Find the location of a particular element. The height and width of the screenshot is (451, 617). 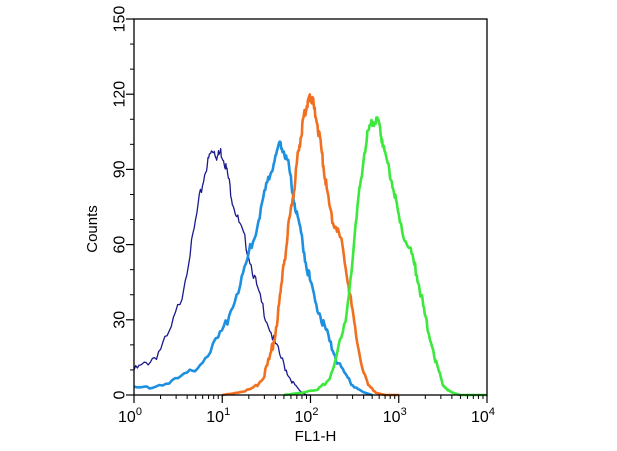

x-axis-title: FL1-H is located at coordinates (316, 436).